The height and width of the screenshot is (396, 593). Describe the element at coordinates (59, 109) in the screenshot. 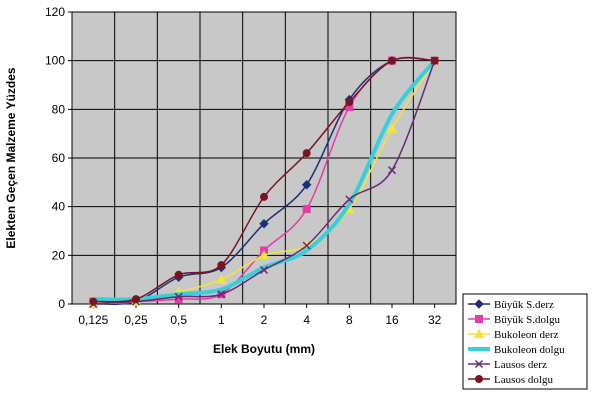

I see `y-tick-label: 80` at that location.